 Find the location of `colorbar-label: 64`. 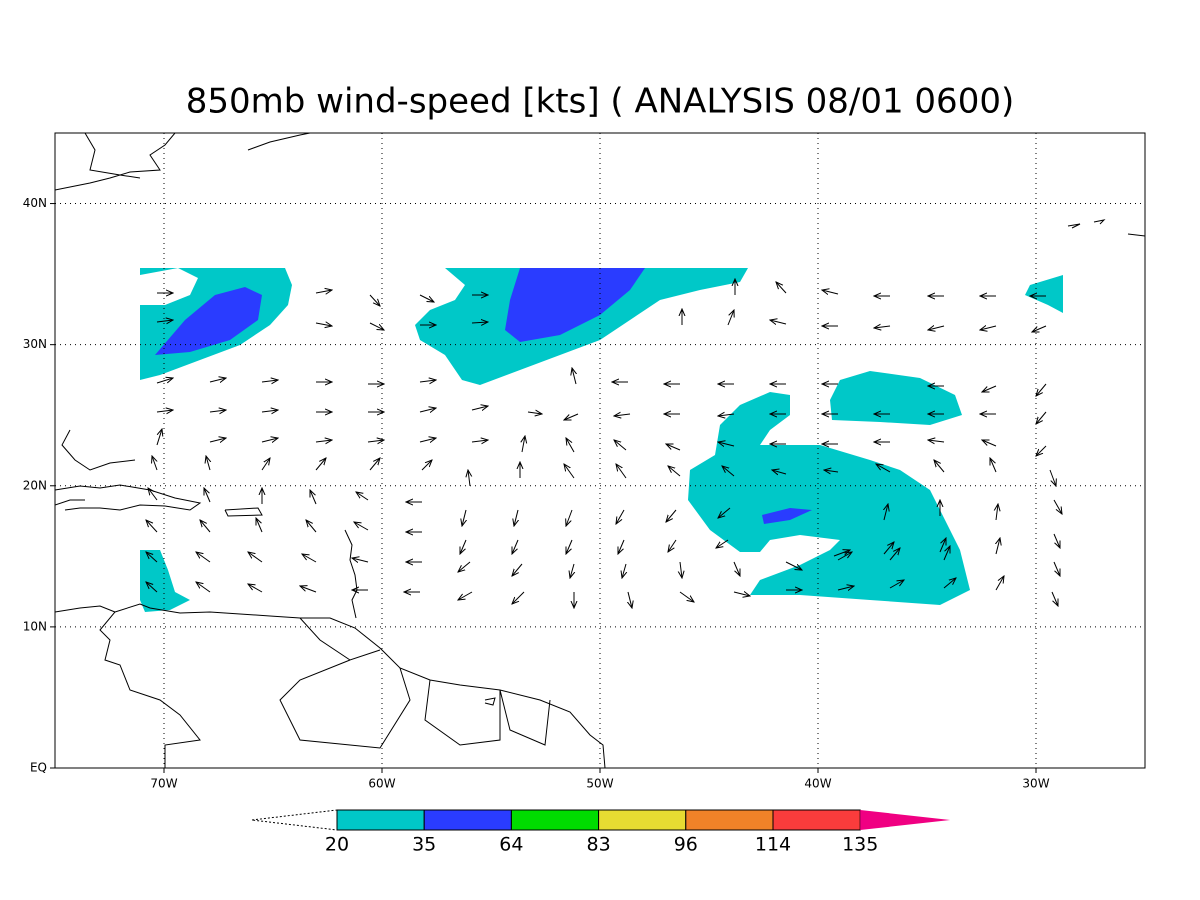

colorbar-label: 64 is located at coordinates (511, 845).